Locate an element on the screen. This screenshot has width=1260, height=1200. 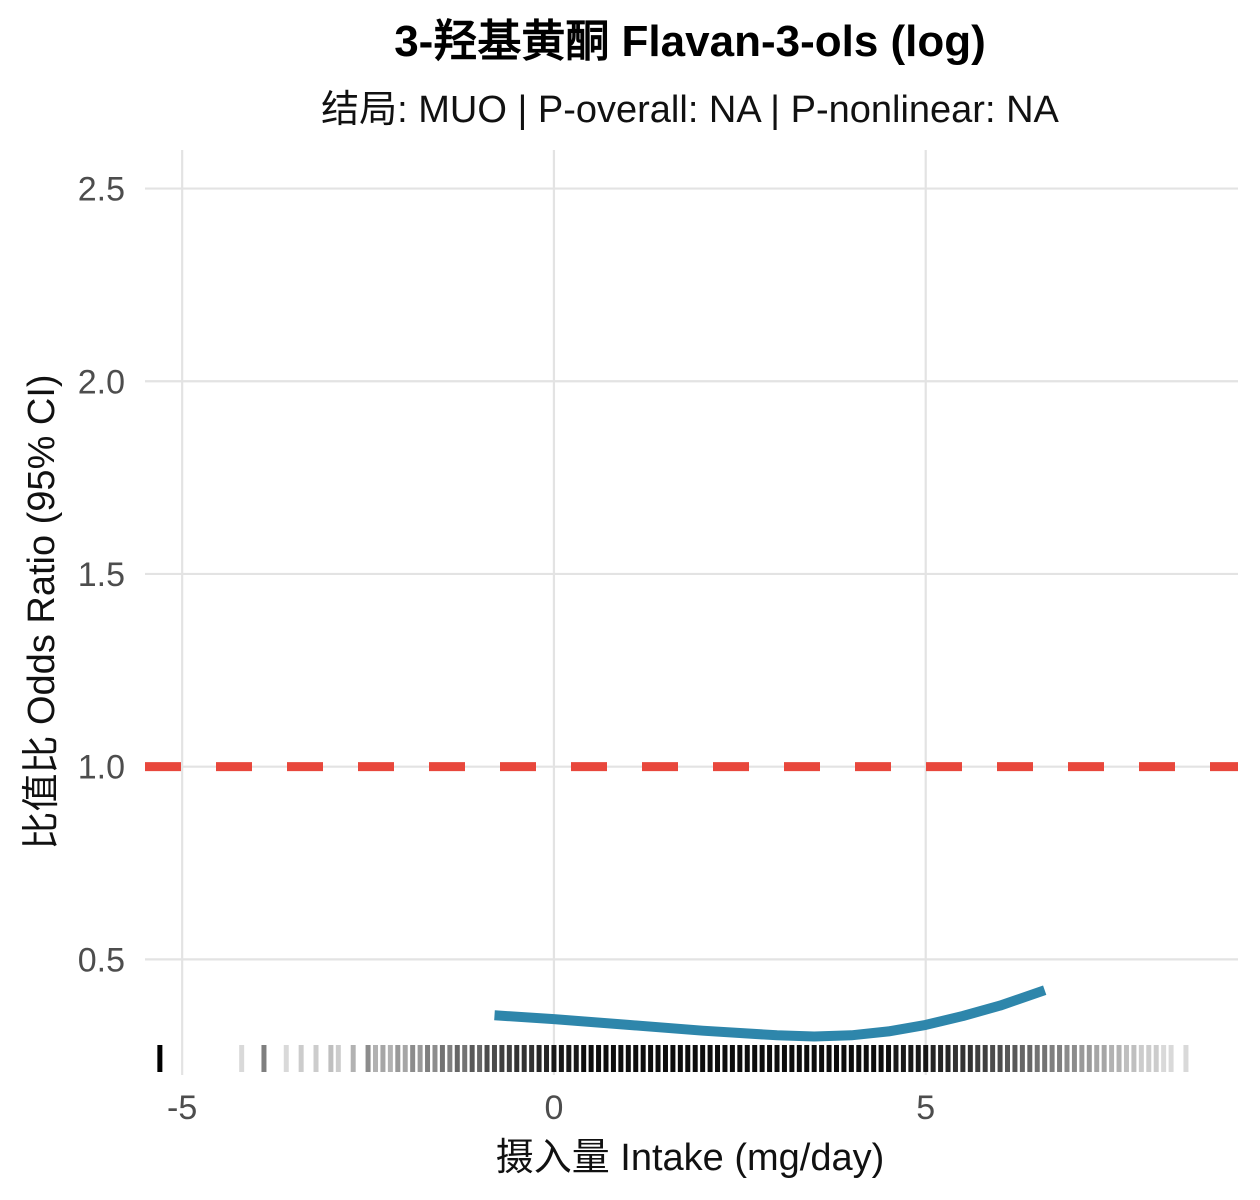
x-tick-label: -5 is located at coordinates (182, 1108).